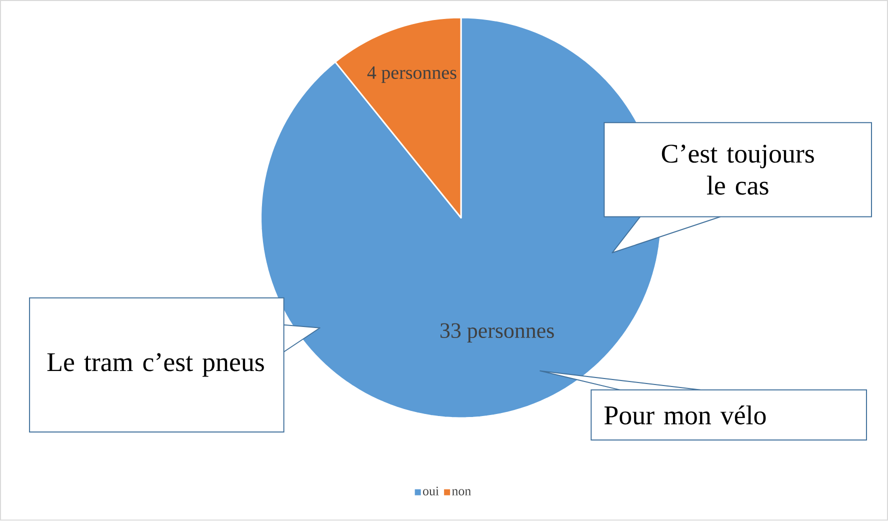 Image resolution: width=888 pixels, height=521 pixels. I want to click on data-label: 4 personnes, so click(411, 75).